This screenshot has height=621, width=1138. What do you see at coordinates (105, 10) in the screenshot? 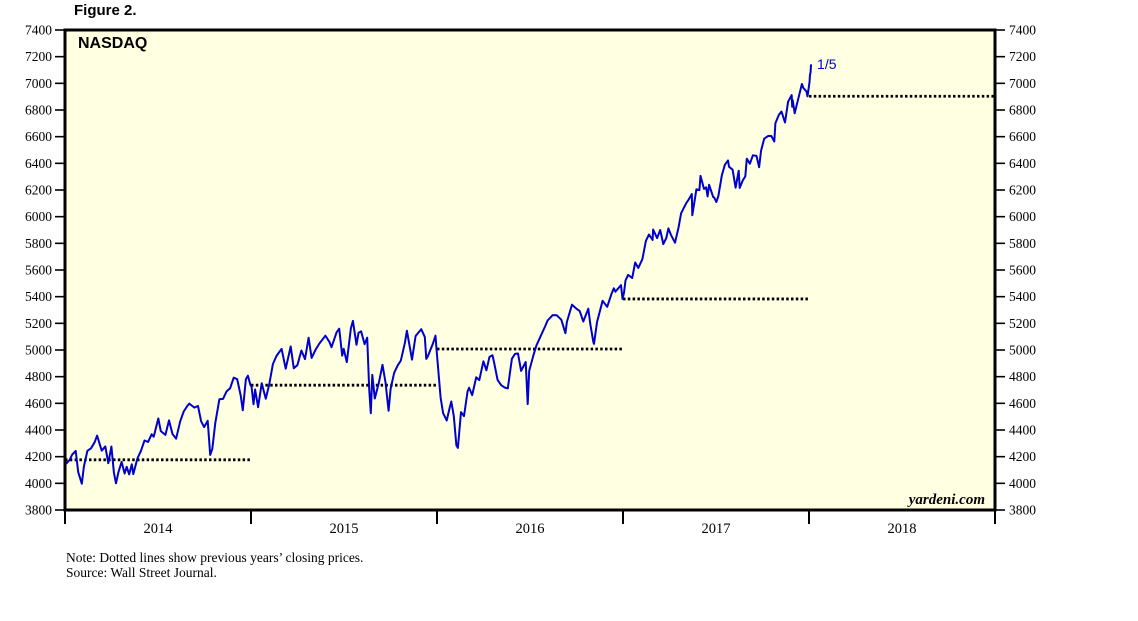
I see `figure-label: Figure 2.` at bounding box center [105, 10].